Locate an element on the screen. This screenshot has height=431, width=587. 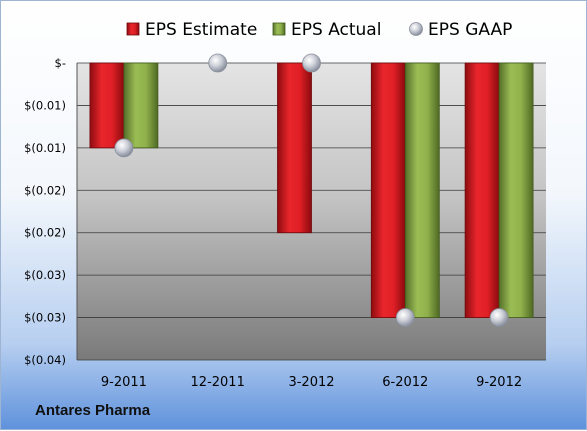
x-tick-label: 9-2011 is located at coordinates (124, 382).